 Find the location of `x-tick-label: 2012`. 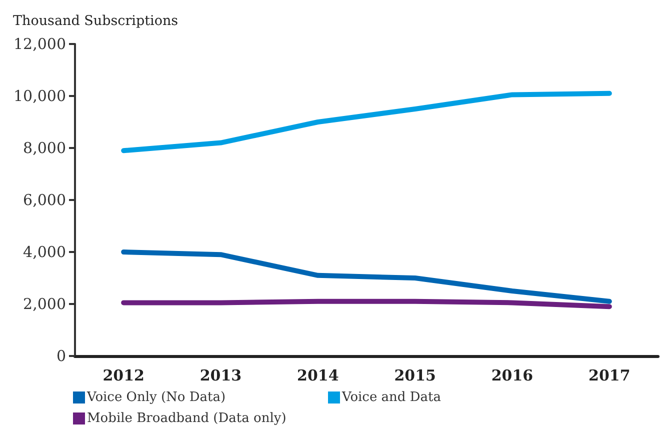

x-tick-label: 2012 is located at coordinates (123, 375).